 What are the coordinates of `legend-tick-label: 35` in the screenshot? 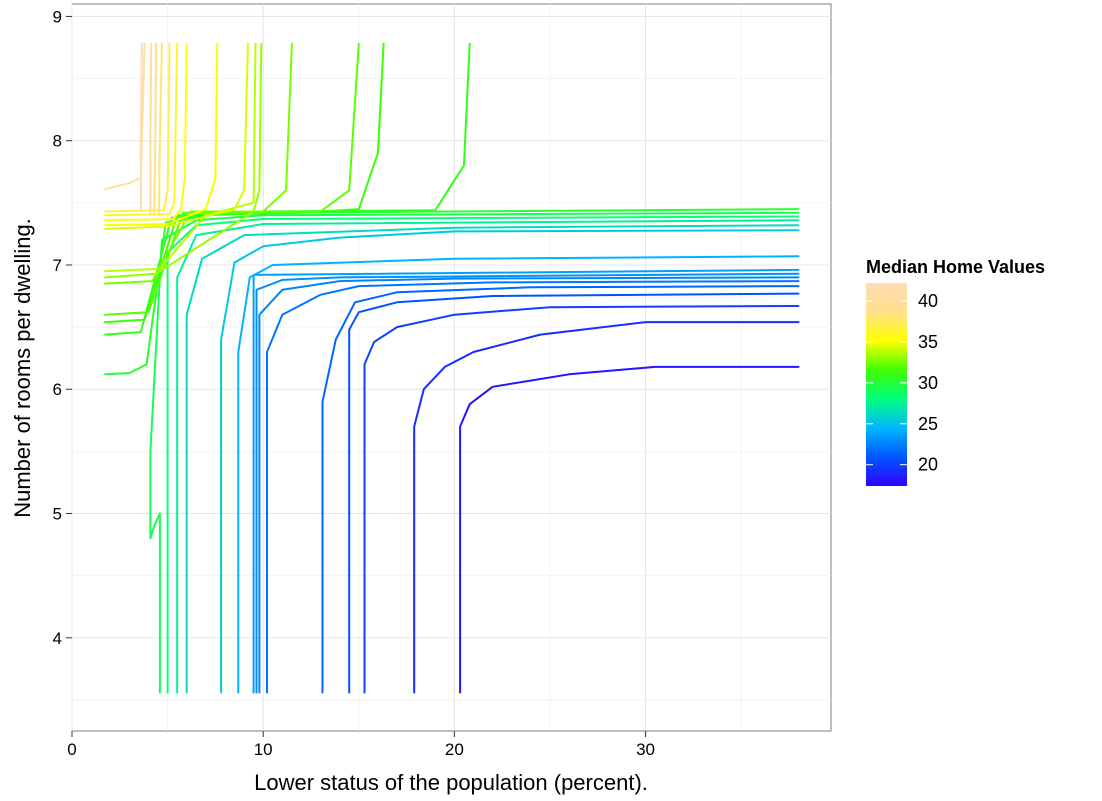 It's located at (928, 342).